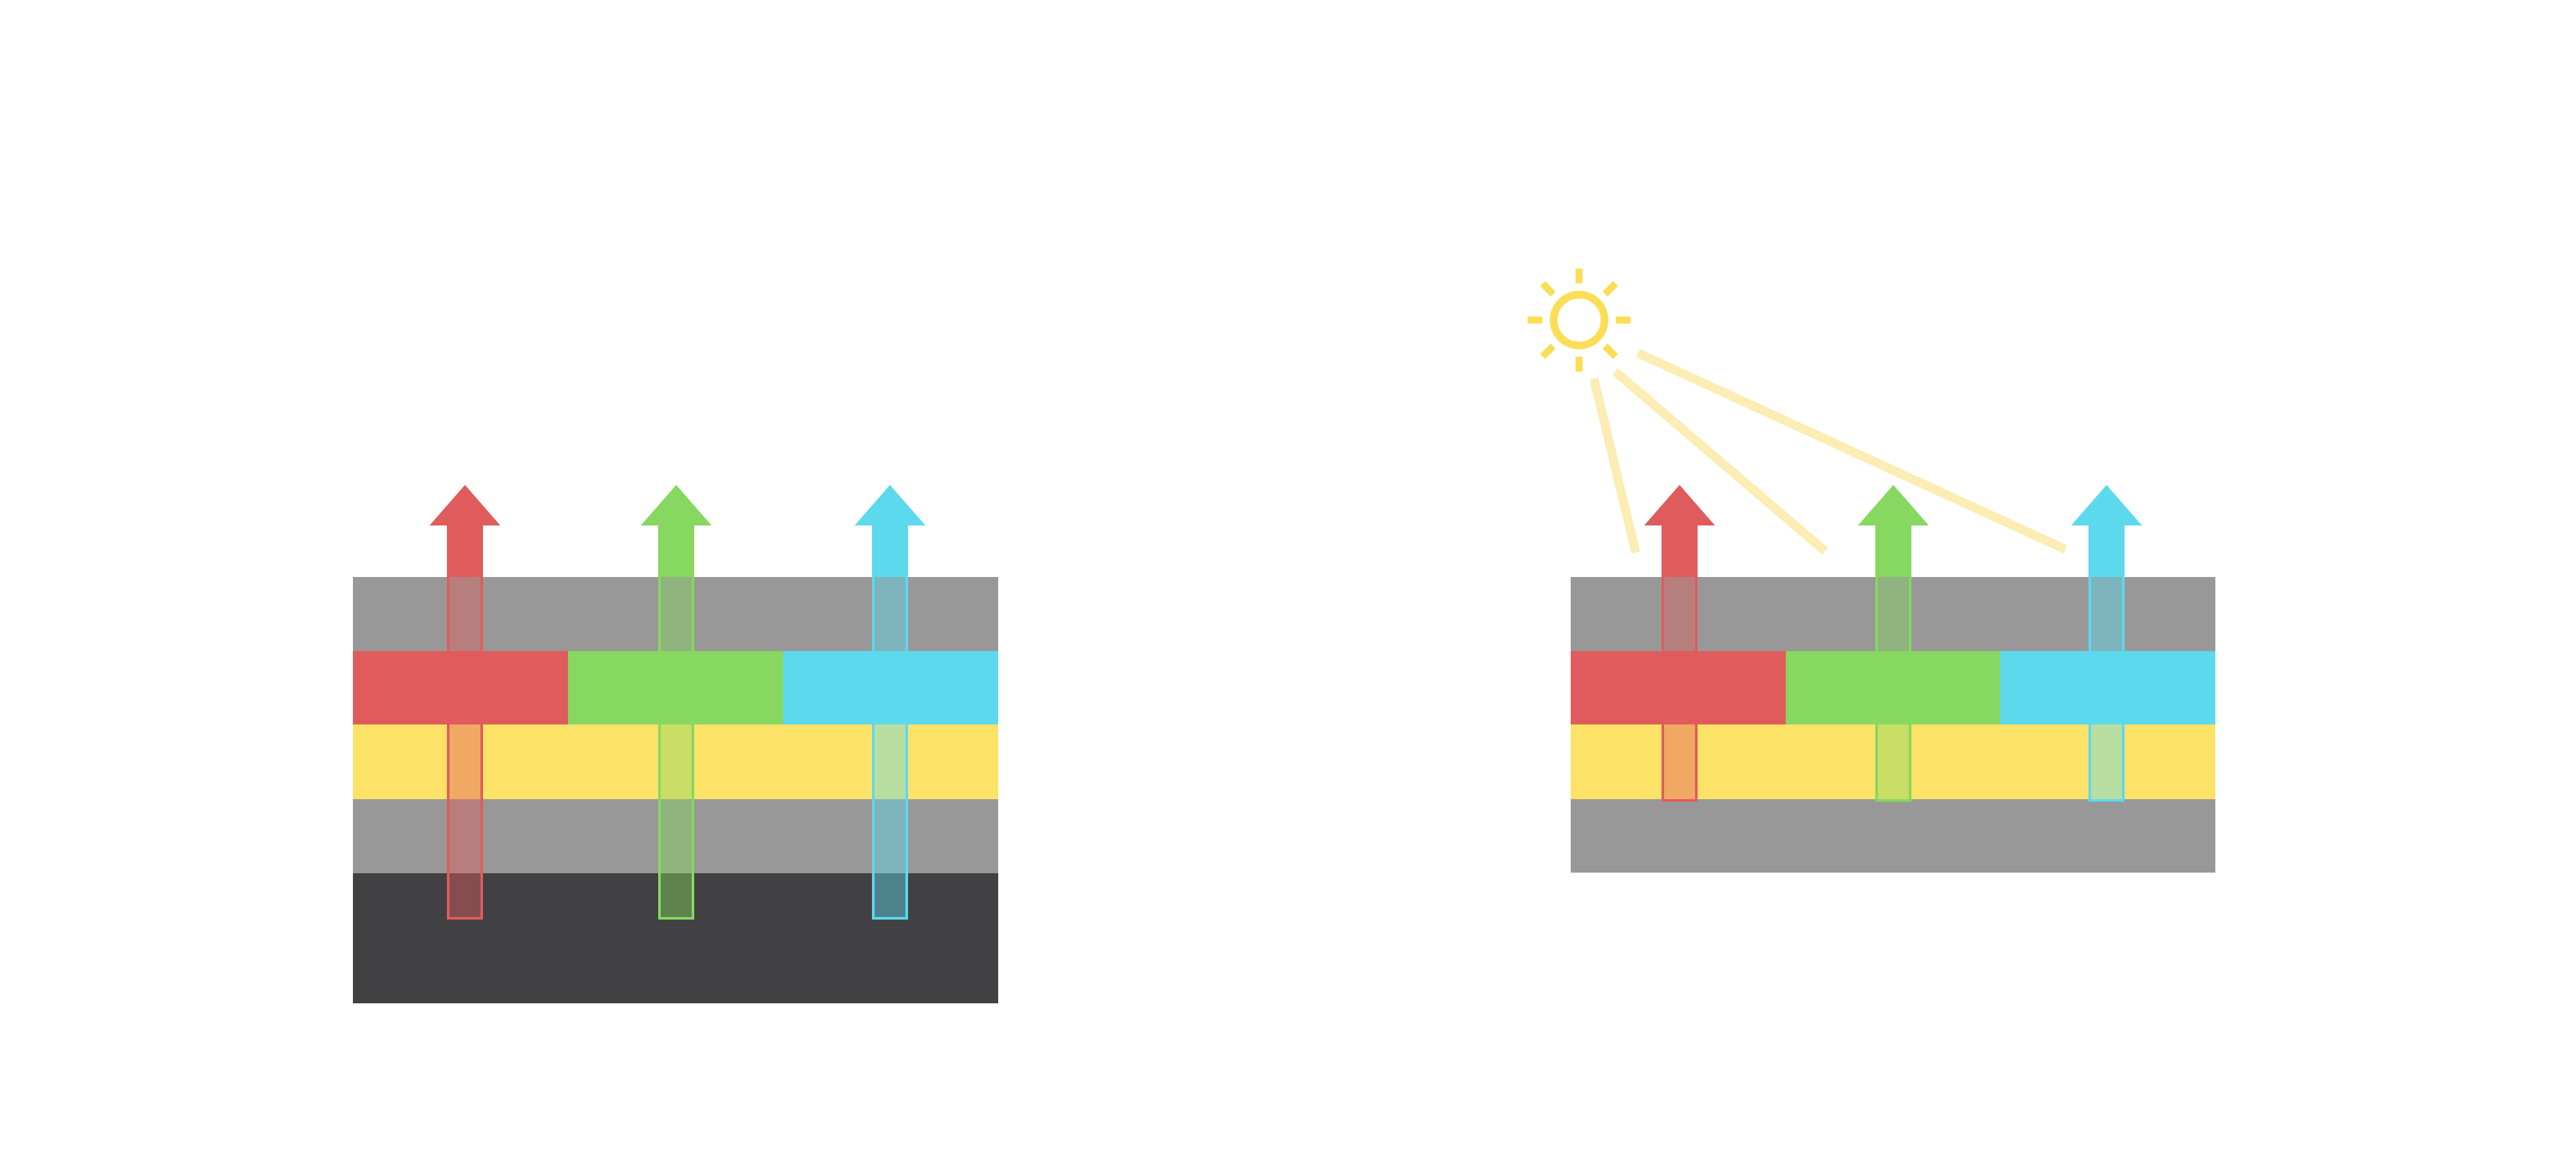 The height and width of the screenshot is (1154, 2576). I want to click on dark-layer-bottom, so click(676, 938).